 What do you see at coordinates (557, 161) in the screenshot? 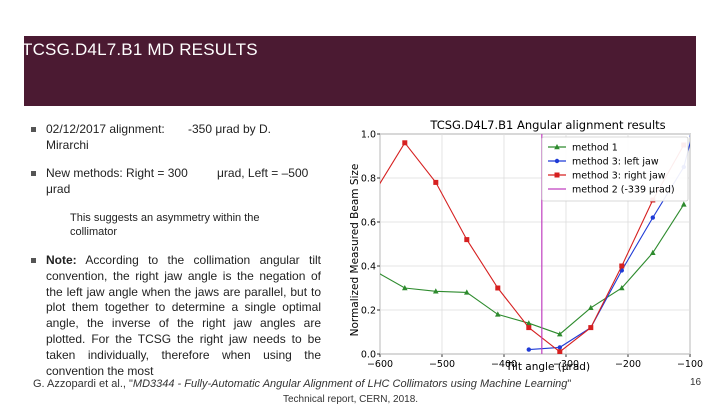
I see `legend-method-3-left-jaw-marker` at bounding box center [557, 161].